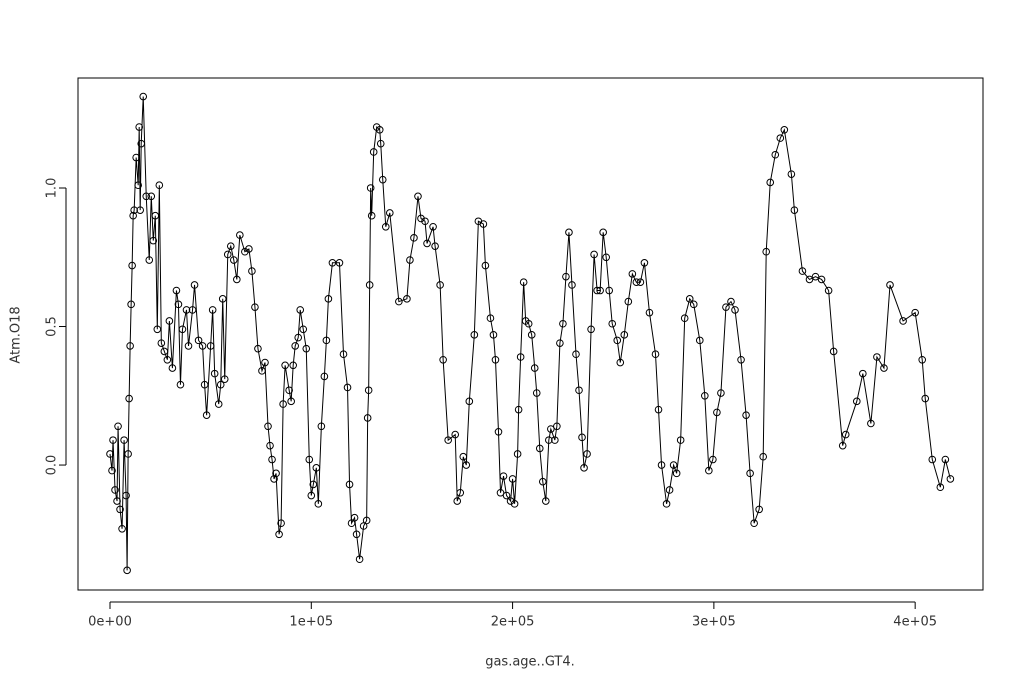 The height and width of the screenshot is (687, 1024). I want to click on y-tick-label: 1.0, so click(52, 188).